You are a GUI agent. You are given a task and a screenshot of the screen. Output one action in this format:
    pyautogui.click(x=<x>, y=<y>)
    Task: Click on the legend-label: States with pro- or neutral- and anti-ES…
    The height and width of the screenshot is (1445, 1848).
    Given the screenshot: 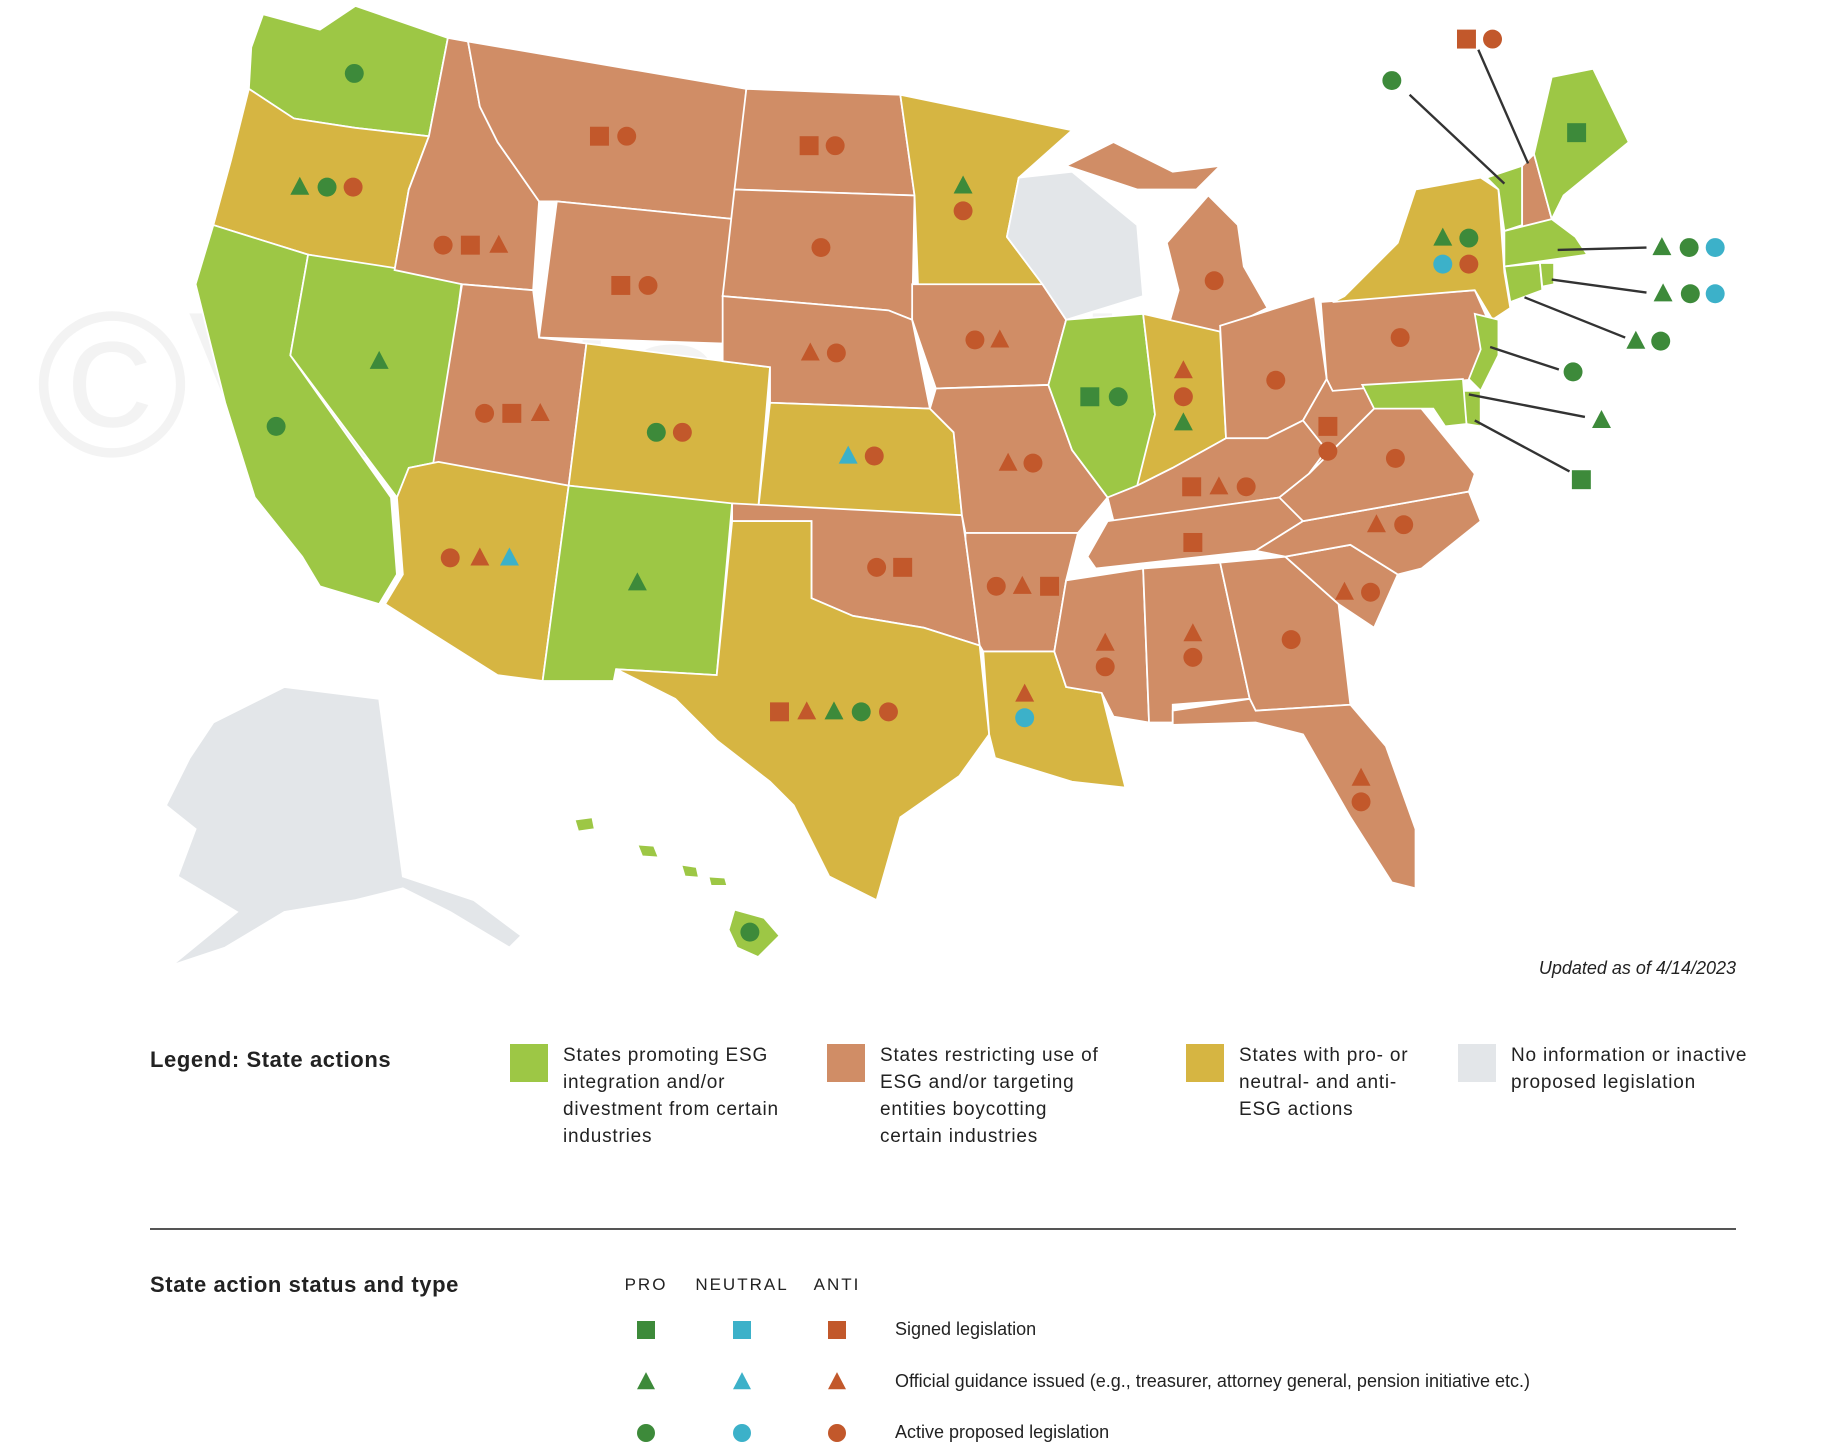 What is the action you would take?
    pyautogui.click(x=1324, y=1082)
    